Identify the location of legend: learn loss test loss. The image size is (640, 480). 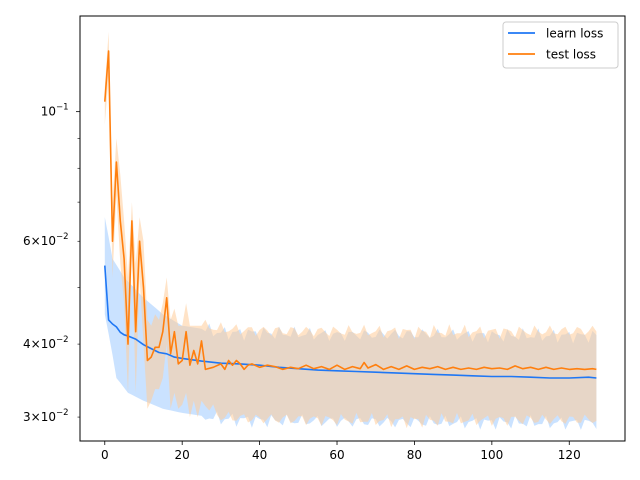
(560, 45).